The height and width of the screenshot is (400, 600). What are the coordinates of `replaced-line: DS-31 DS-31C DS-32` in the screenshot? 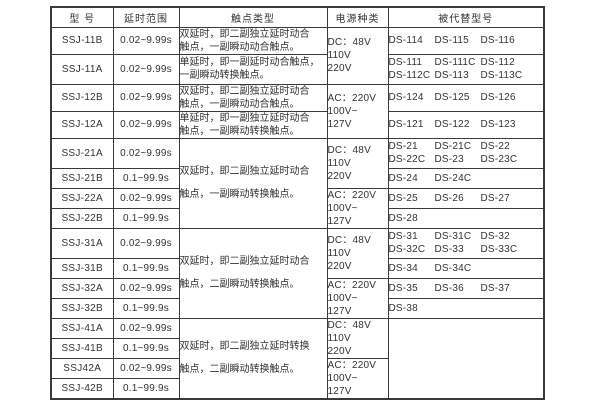 It's located at (466, 236).